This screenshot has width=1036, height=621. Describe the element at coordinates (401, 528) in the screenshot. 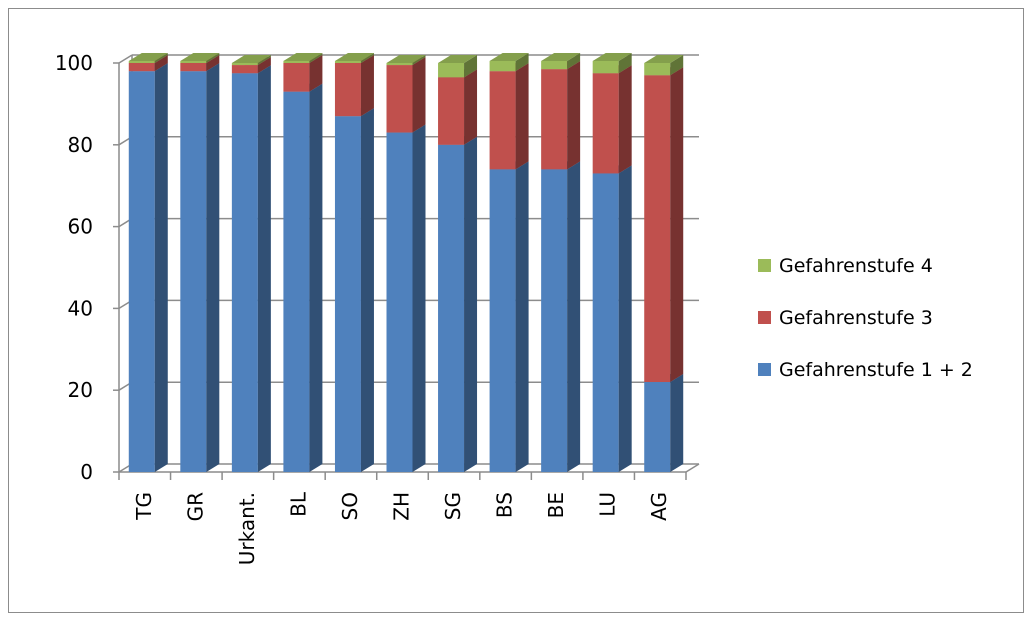

I see `x-axis-ticks: TG GR Urkant. BL SO ZH SG BS BE LU AG` at that location.